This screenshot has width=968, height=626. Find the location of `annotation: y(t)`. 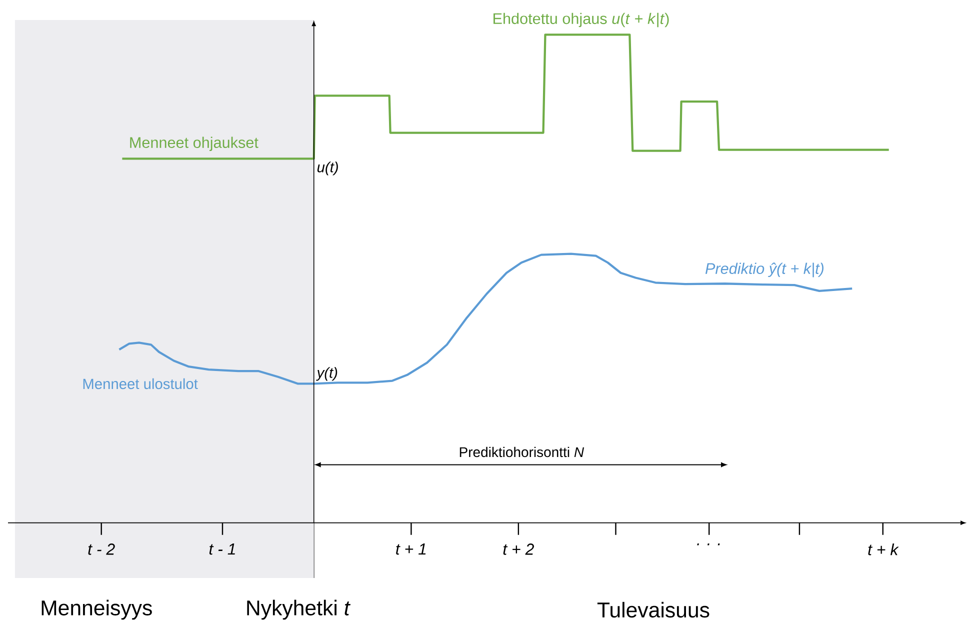

annotation: y(t) is located at coordinates (327, 374).